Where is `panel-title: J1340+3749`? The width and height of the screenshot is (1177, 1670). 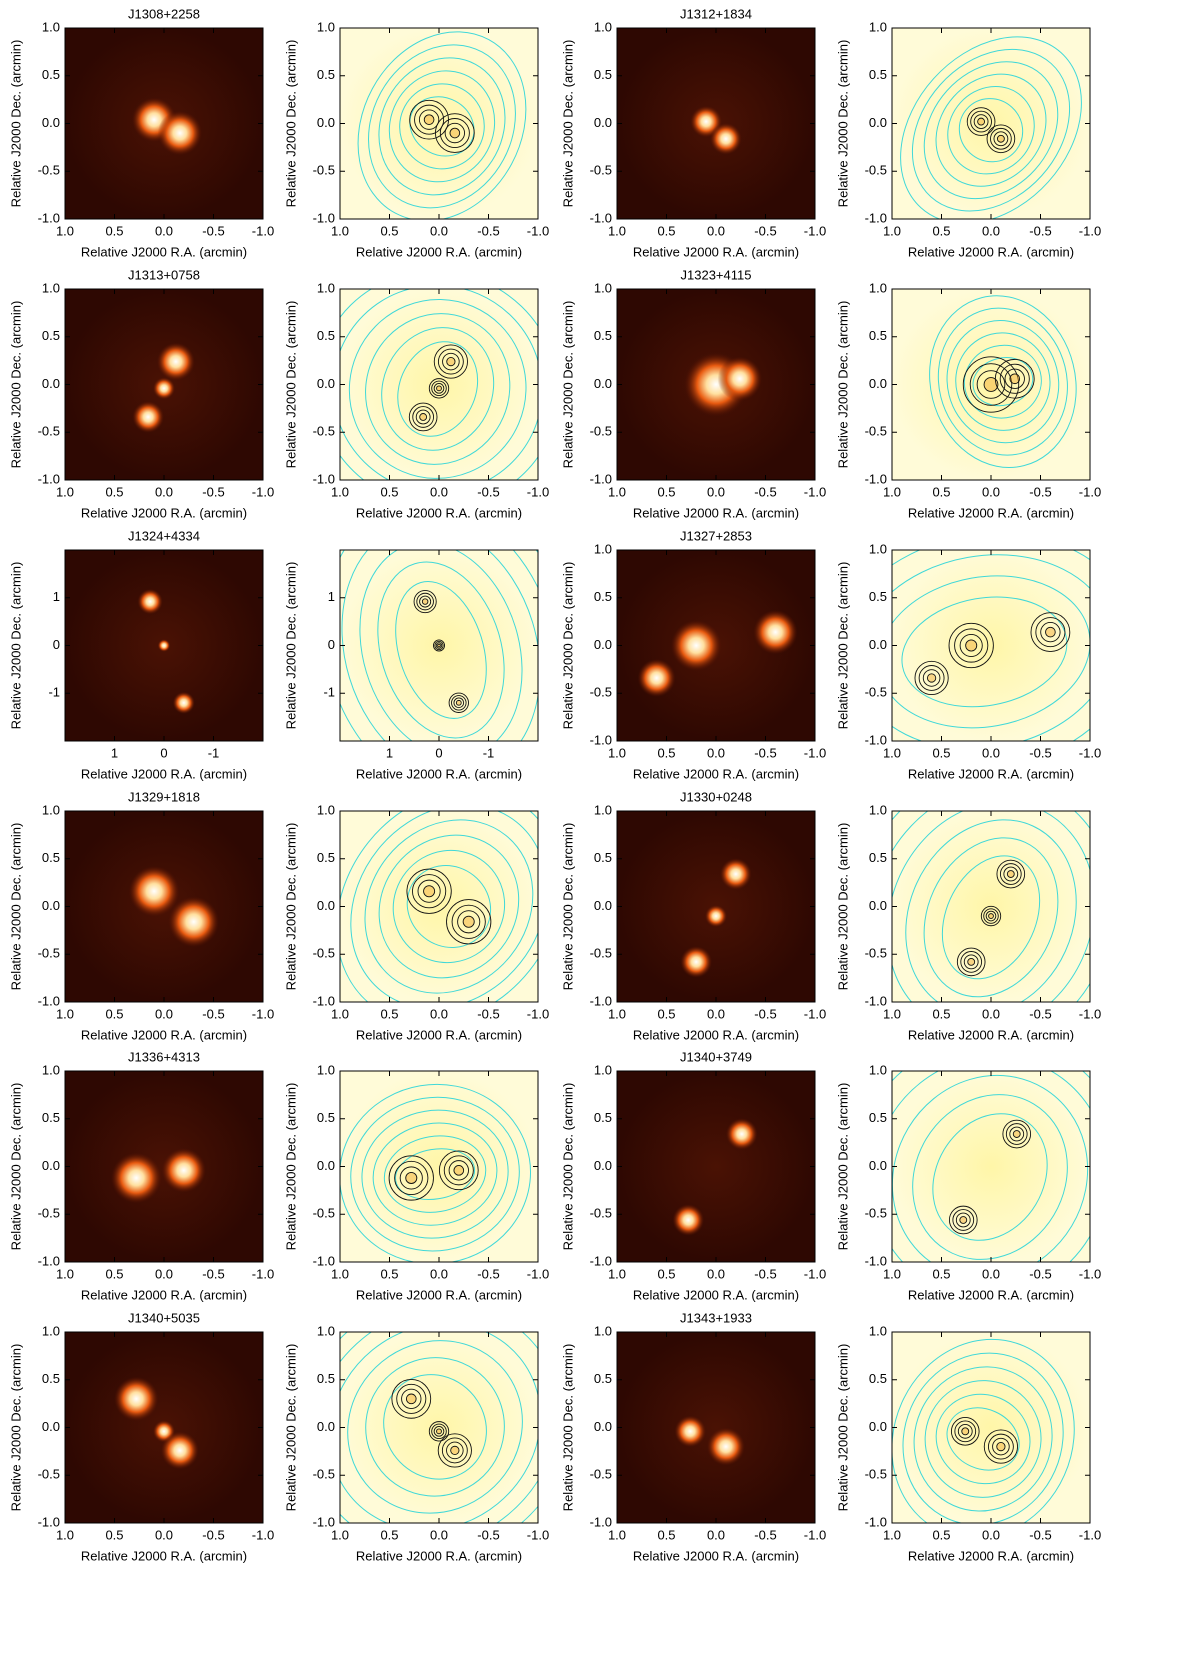 panel-title: J1340+3749 is located at coordinates (716, 1056).